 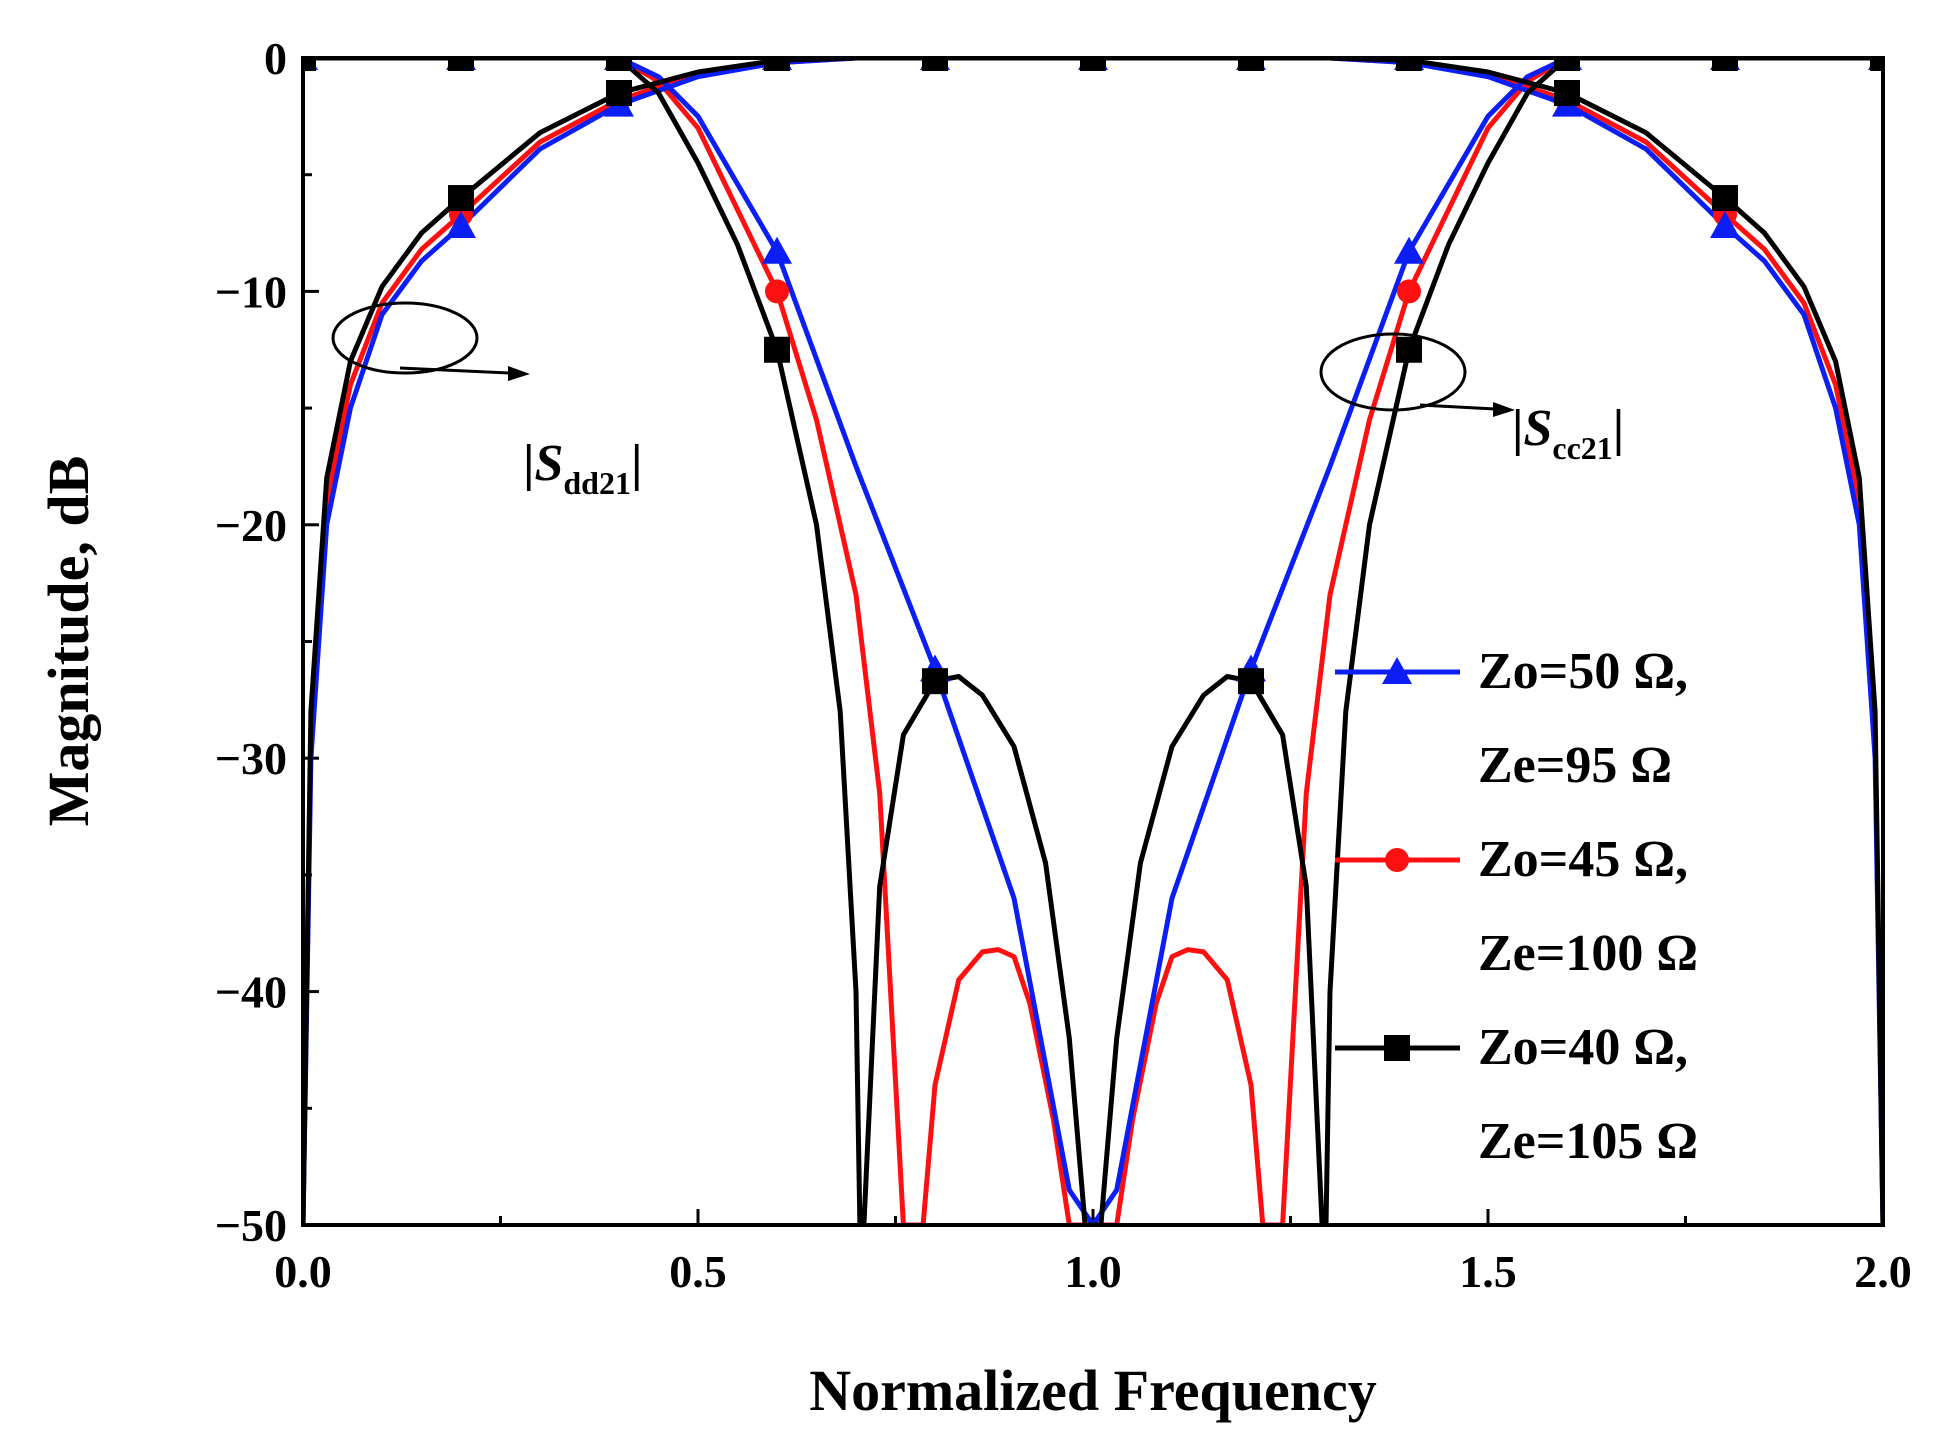 I want to click on legend-label-0-1: Ze=95 Ω, so click(x=1575, y=765).